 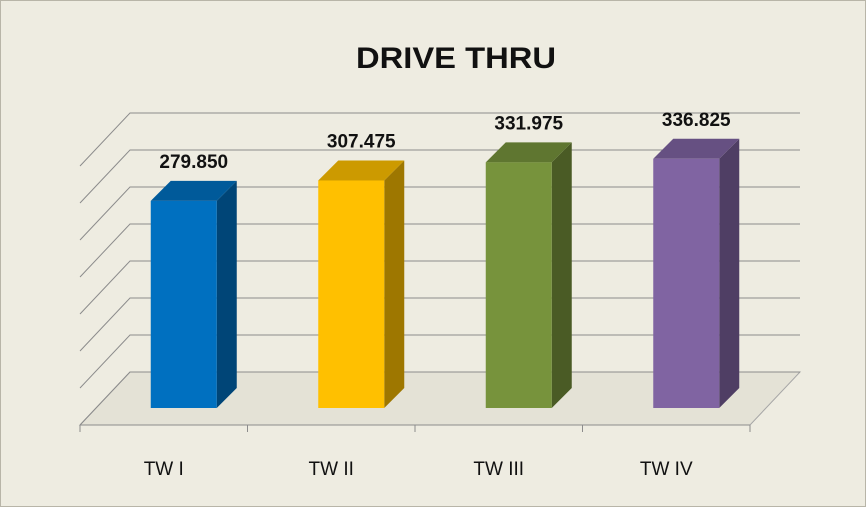 What do you see at coordinates (331, 469) in the screenshot?
I see `x-tick-label: TW II` at bounding box center [331, 469].